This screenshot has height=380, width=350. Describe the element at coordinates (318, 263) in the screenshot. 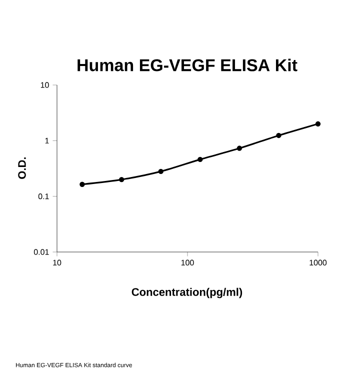

I see `x-tick-label: 1000` at that location.